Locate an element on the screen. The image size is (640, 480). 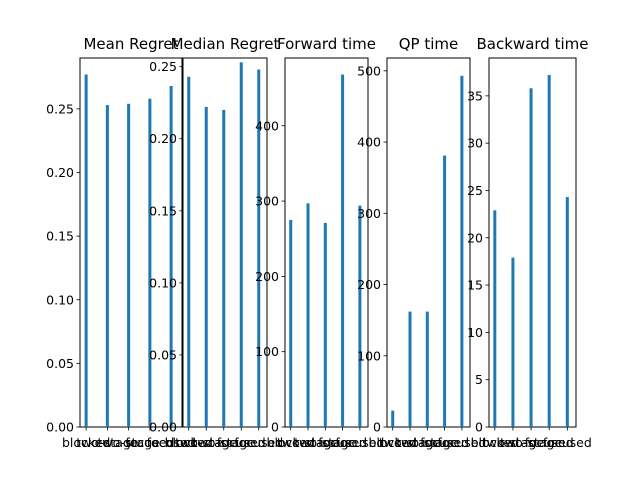
y-tick-label: 25 is located at coordinates (475, 190).